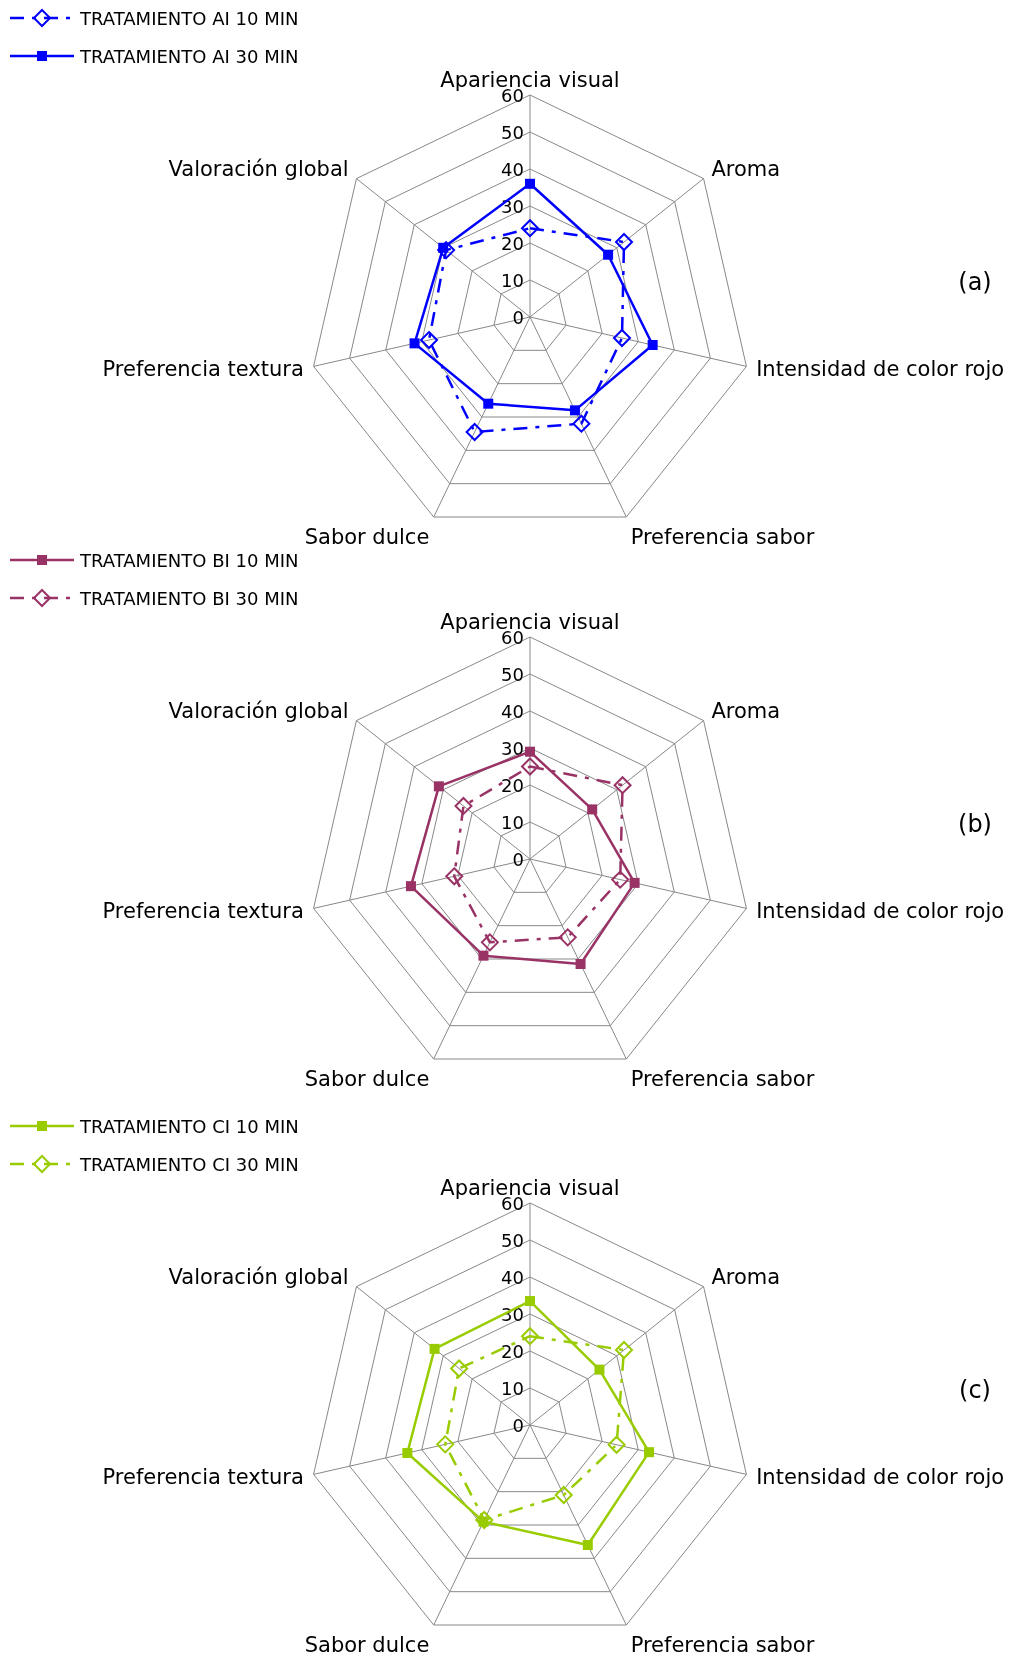  Describe the element at coordinates (975, 282) in the screenshot. I see `text: (a)` at that location.